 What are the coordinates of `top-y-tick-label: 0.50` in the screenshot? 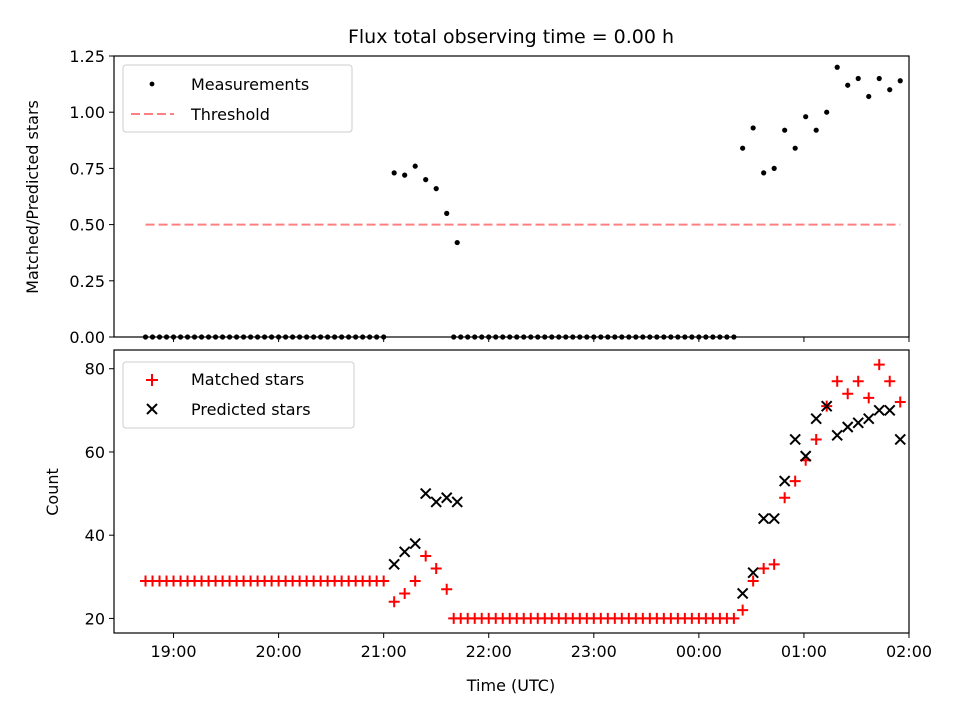 It's located at (87, 225).